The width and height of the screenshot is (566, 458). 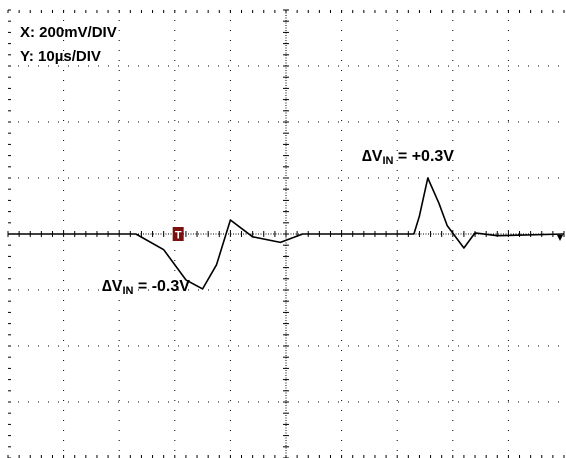 I want to click on negative-step-annotation: ∆VIN = -0.3V, so click(x=146, y=287).